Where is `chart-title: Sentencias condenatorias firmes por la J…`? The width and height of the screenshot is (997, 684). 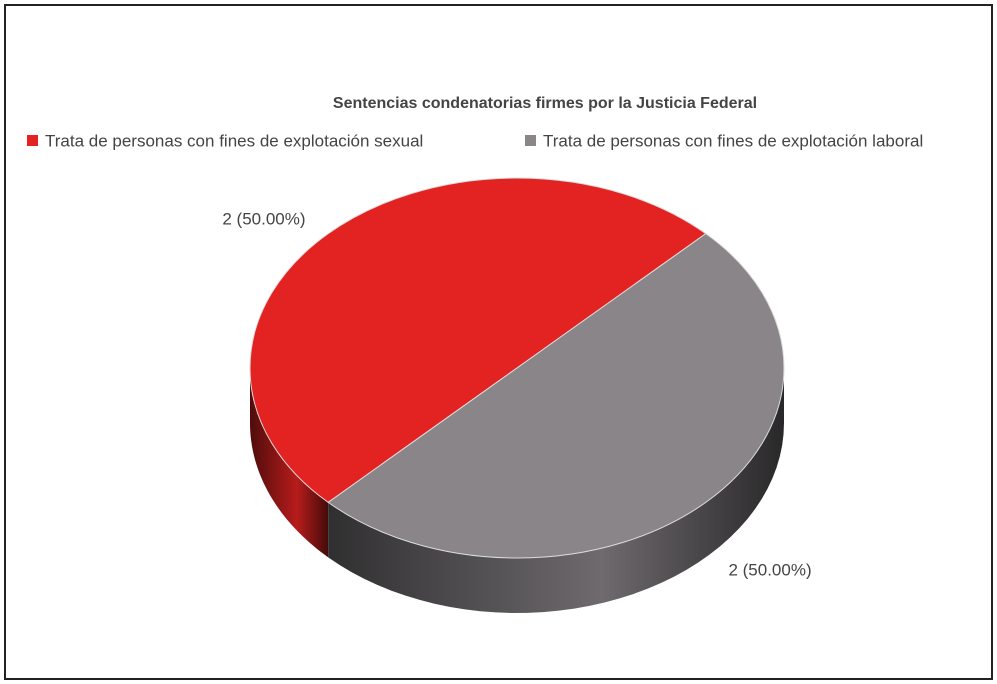
chart-title: Sentencias condenatorias firmes por la J… is located at coordinates (545, 103).